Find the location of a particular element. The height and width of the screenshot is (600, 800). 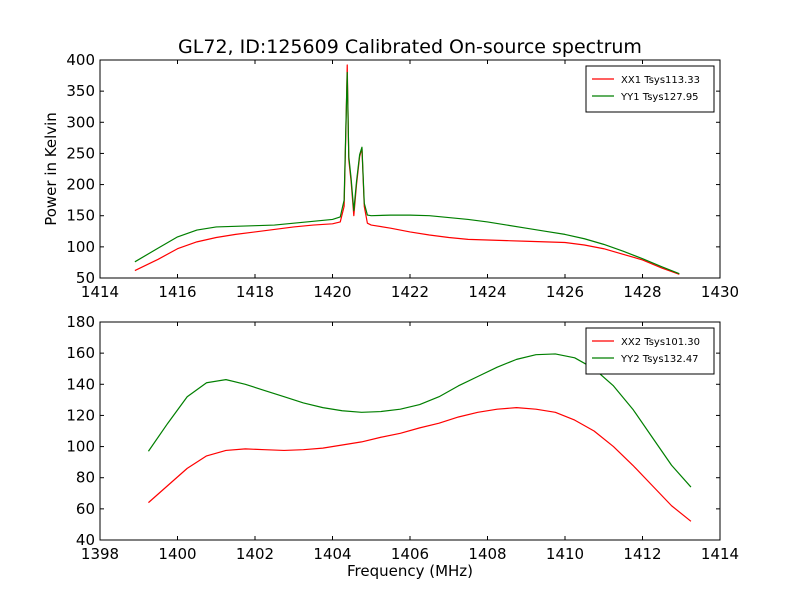

y-tick-label: 180 is located at coordinates (80, 322).